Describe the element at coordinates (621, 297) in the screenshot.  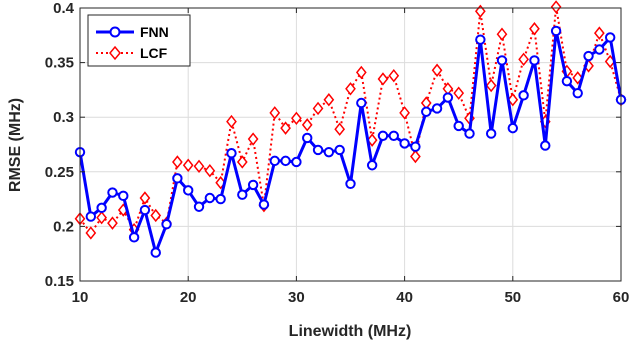
I see `x-tick-label: 60` at that location.